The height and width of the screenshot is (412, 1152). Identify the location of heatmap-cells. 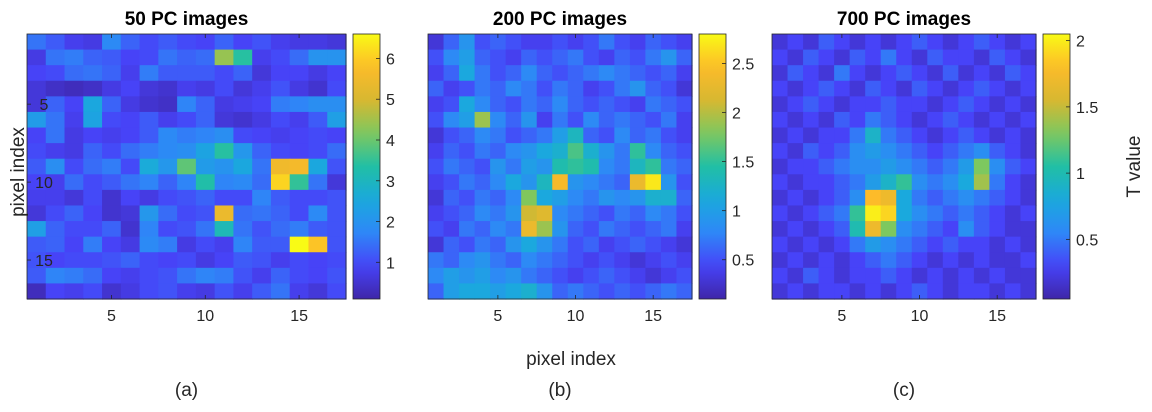
(560, 167).